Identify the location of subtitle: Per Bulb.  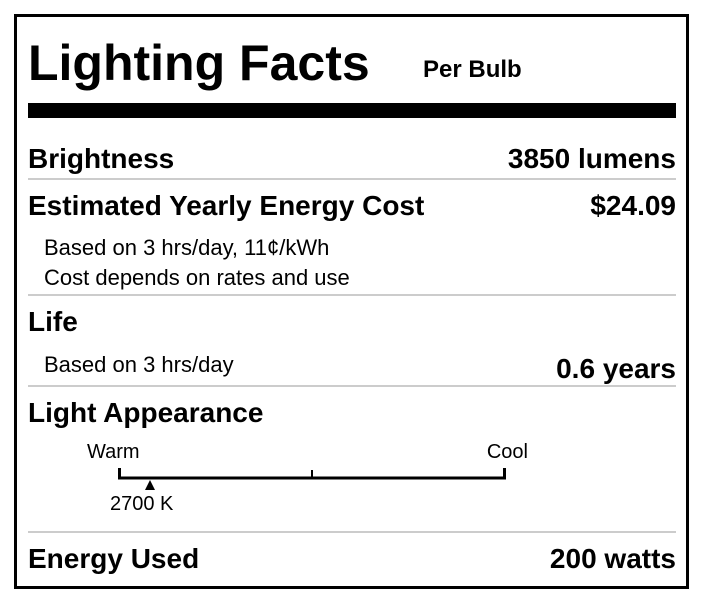
(472, 69).